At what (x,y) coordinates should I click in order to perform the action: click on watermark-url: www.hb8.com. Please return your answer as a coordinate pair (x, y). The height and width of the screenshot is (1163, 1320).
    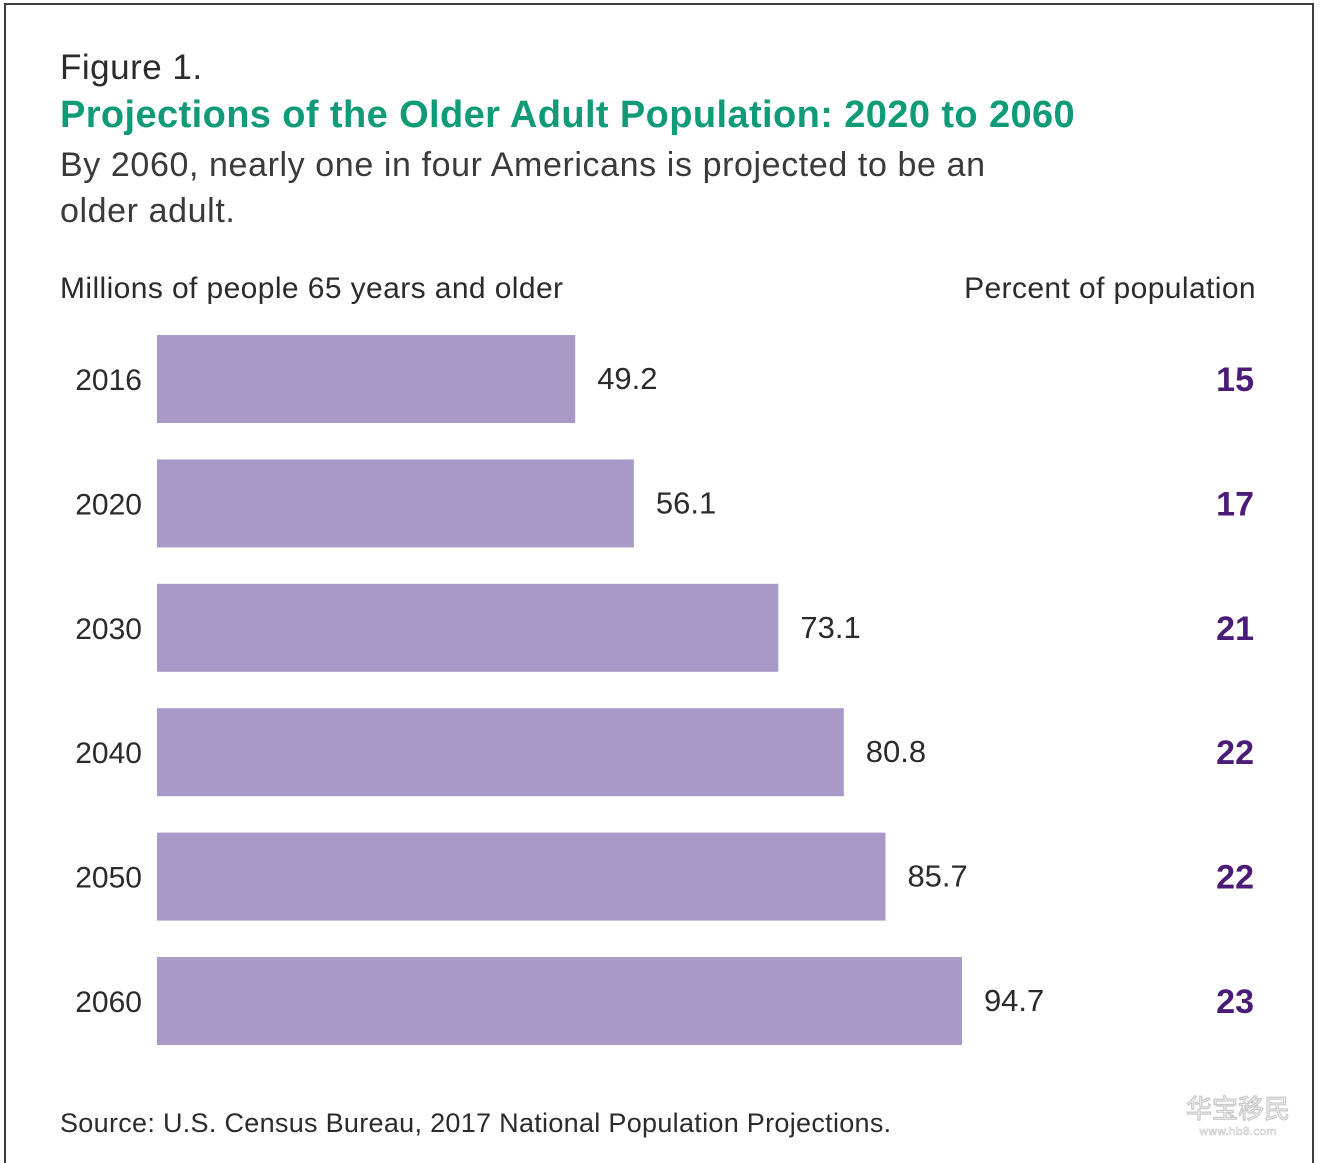
    Looking at the image, I should click on (1237, 1131).